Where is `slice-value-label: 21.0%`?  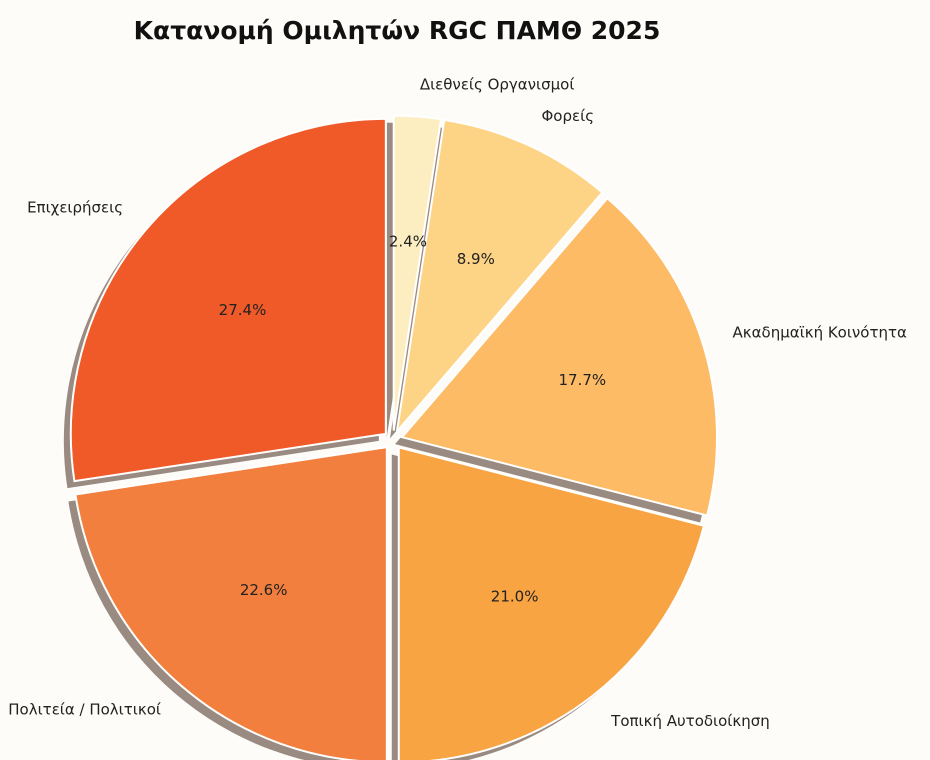
slice-value-label: 21.0% is located at coordinates (515, 596).